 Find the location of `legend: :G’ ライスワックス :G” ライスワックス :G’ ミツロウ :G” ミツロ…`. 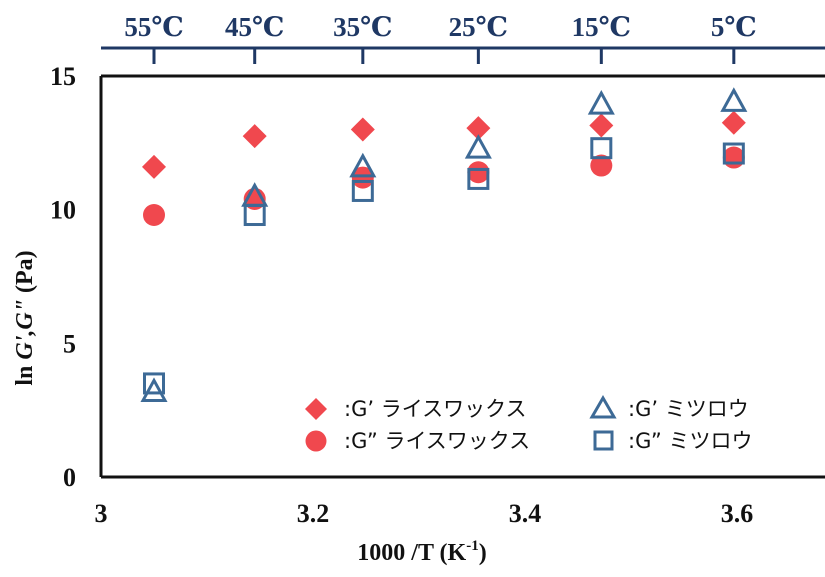

legend: :G’ ライスワックス :G” ライスワックス :G’ ミツロウ :G” ミツロ… is located at coordinates (528, 424).